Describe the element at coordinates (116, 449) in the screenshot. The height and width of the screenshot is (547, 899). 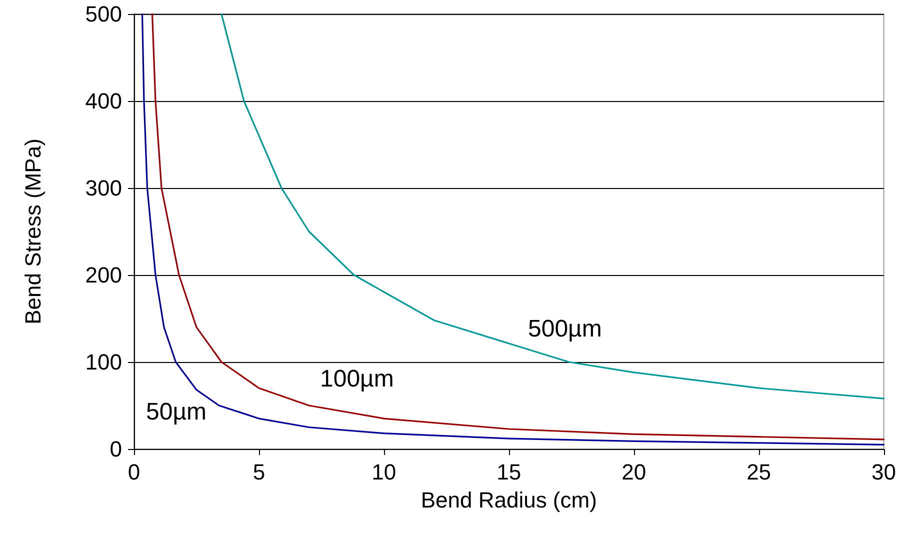
I see `y-tick-label: 0` at that location.